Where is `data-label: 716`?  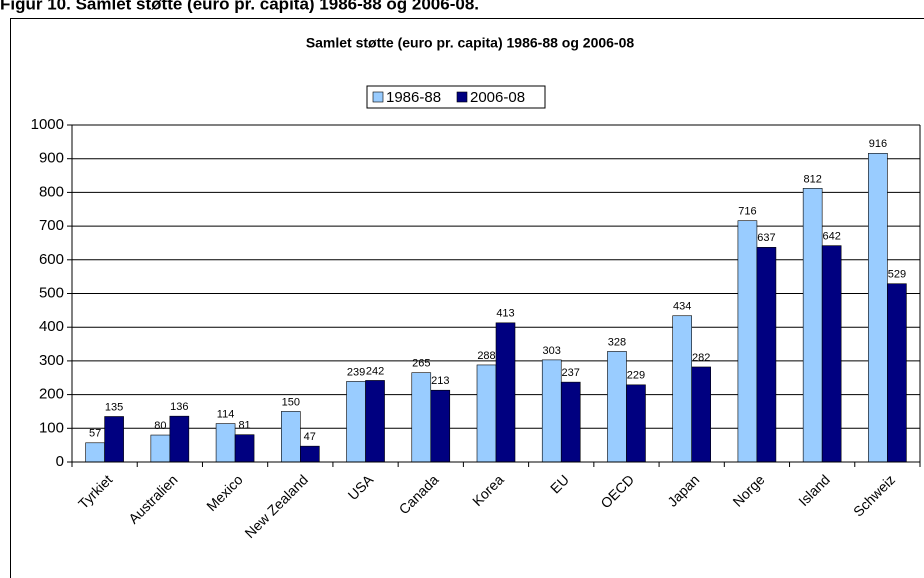
data-label: 716 is located at coordinates (747, 212).